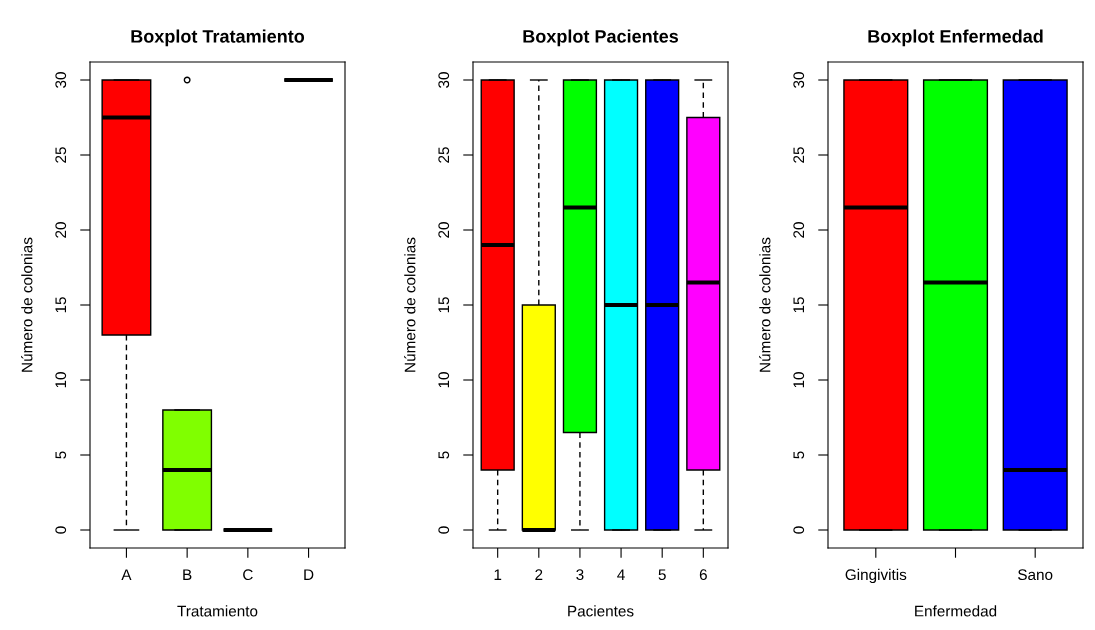 The width and height of the screenshot is (1095, 630). Describe the element at coordinates (217, 611) in the screenshot. I see `x-axis-title: Tratamiento` at that location.